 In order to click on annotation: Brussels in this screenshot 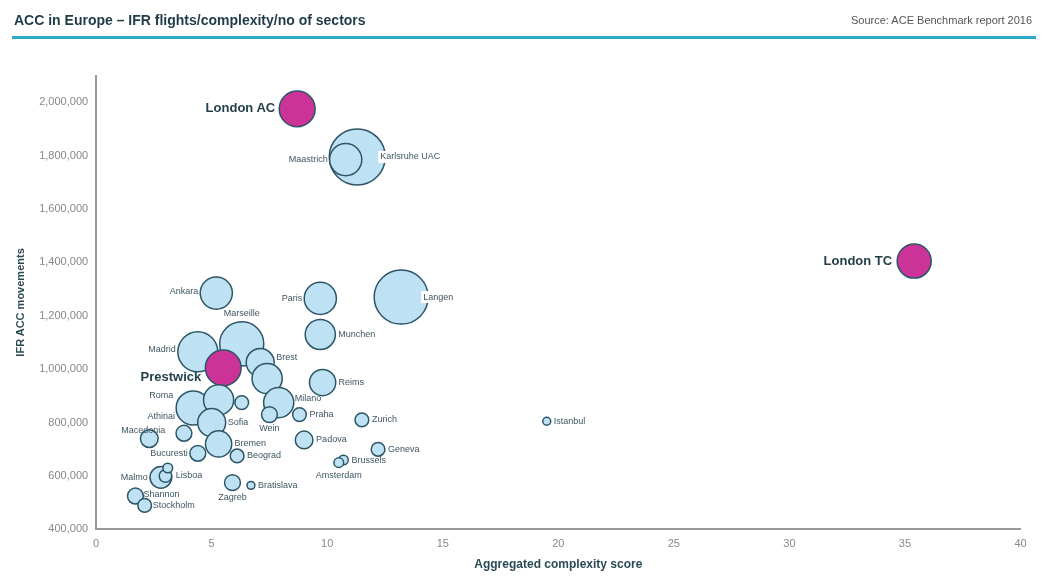, I will do `click(369, 460)`.